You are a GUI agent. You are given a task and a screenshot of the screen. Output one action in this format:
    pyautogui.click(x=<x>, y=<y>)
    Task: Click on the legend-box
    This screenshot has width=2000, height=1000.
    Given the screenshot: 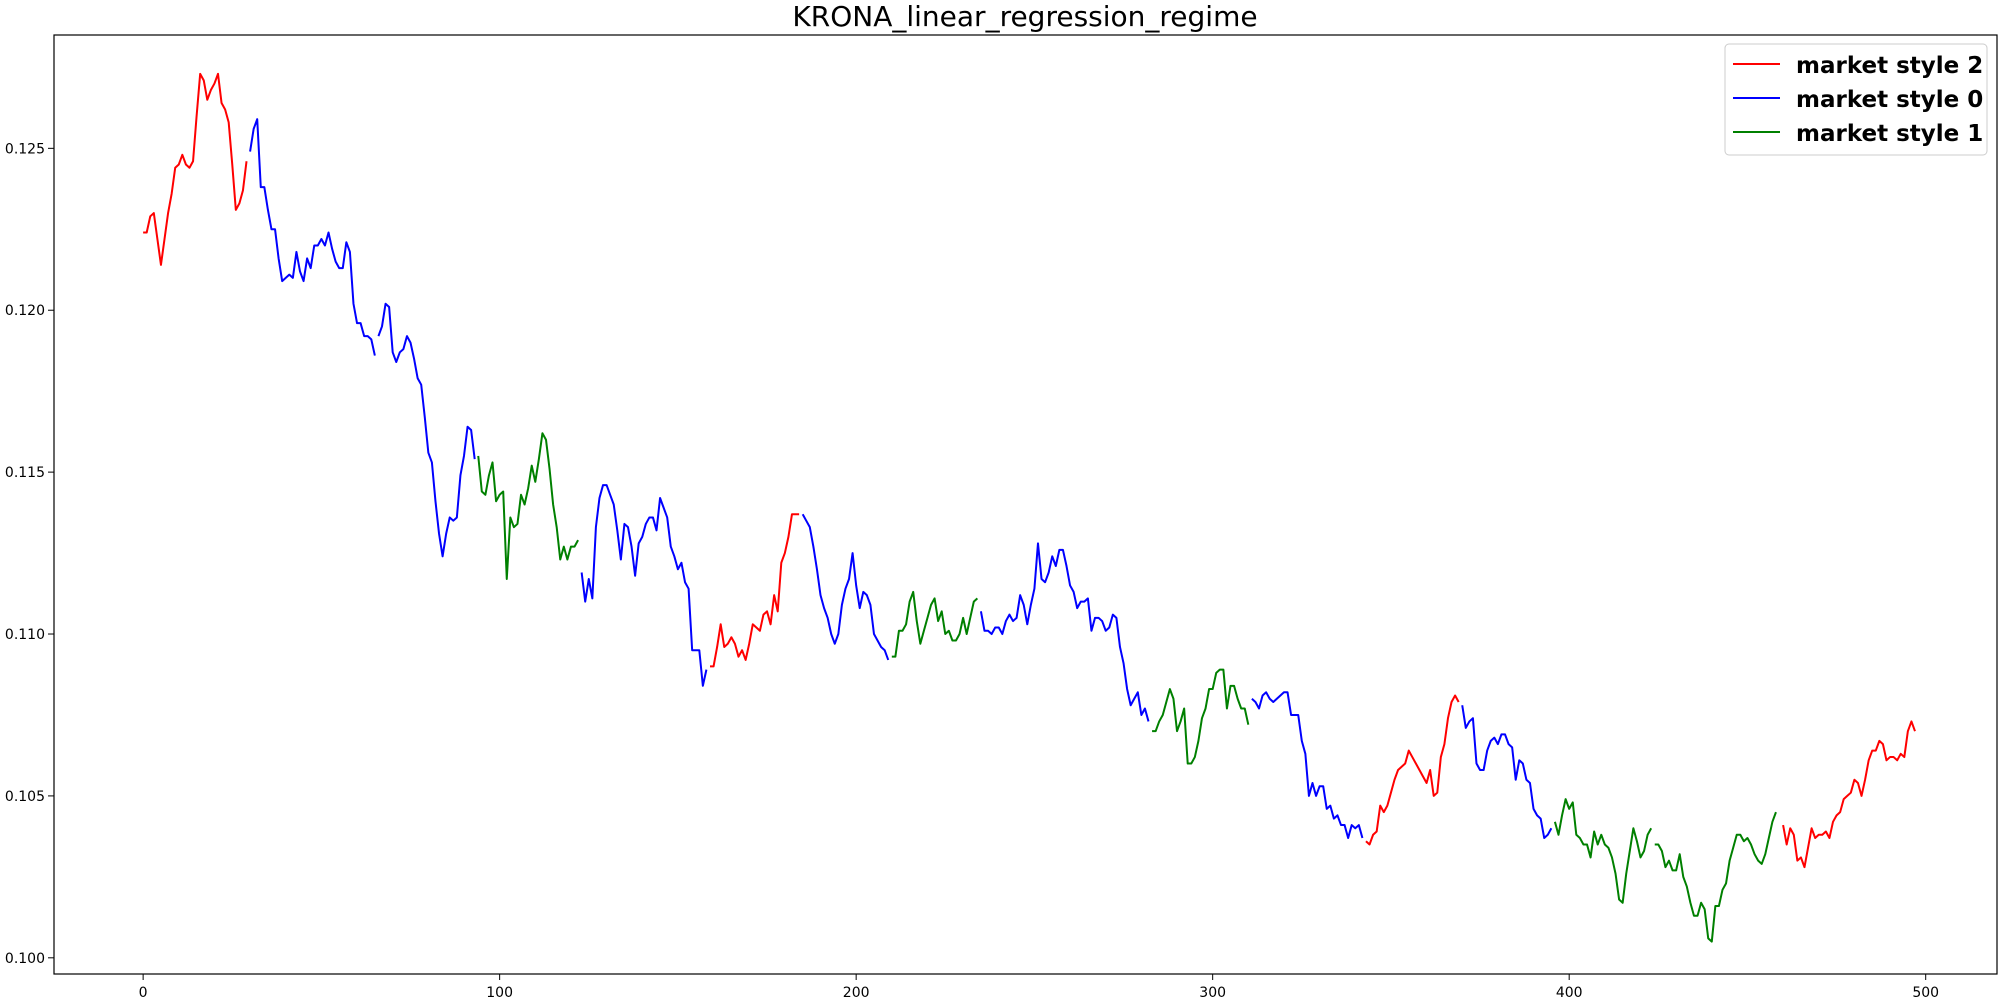 What is the action you would take?
    pyautogui.click(x=1856, y=99)
    